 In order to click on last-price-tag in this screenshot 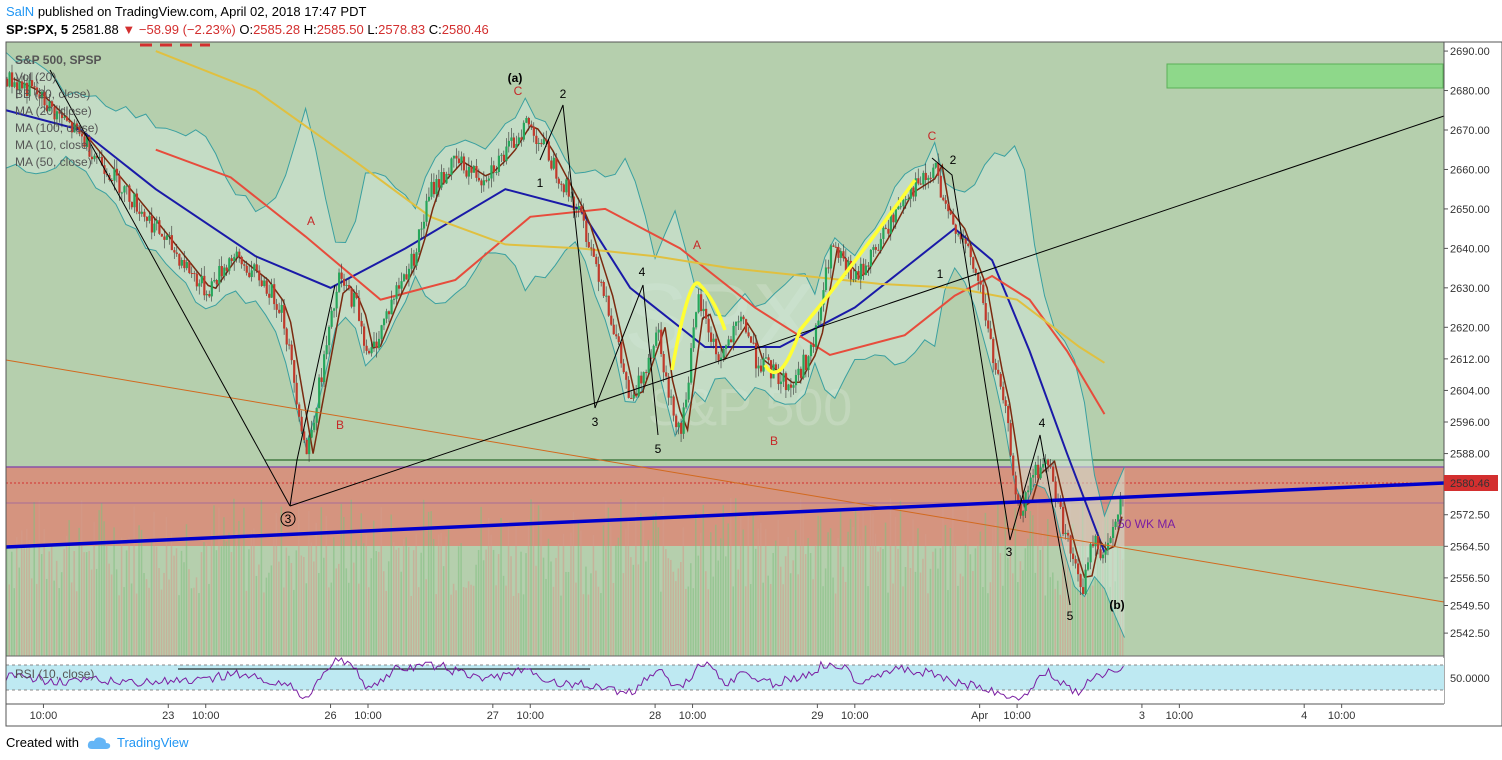, I will do `click(1471, 483)`.